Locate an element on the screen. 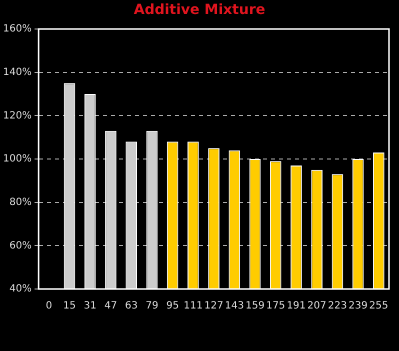 The image size is (399, 351). x-tick-label: 63 is located at coordinates (131, 306).